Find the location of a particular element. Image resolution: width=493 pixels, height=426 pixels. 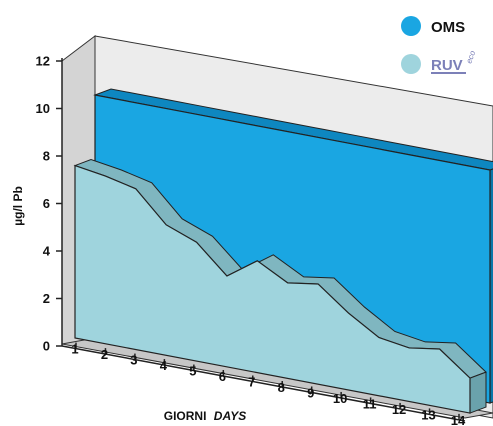

x-tick-label: 8 is located at coordinates (281, 387).